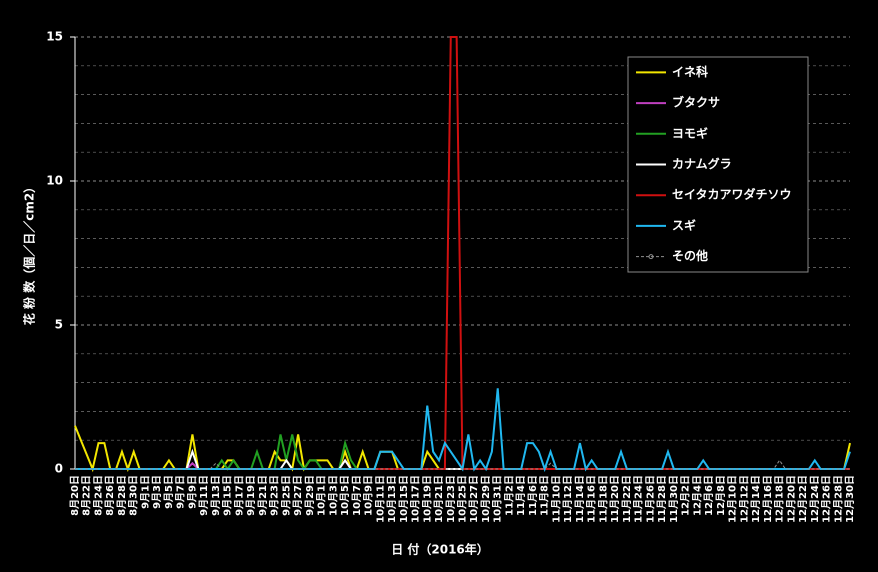 This screenshot has height=572, width=878. Describe the element at coordinates (545, 495) in the screenshot. I see `x-tick-label: 11月8日` at that location.